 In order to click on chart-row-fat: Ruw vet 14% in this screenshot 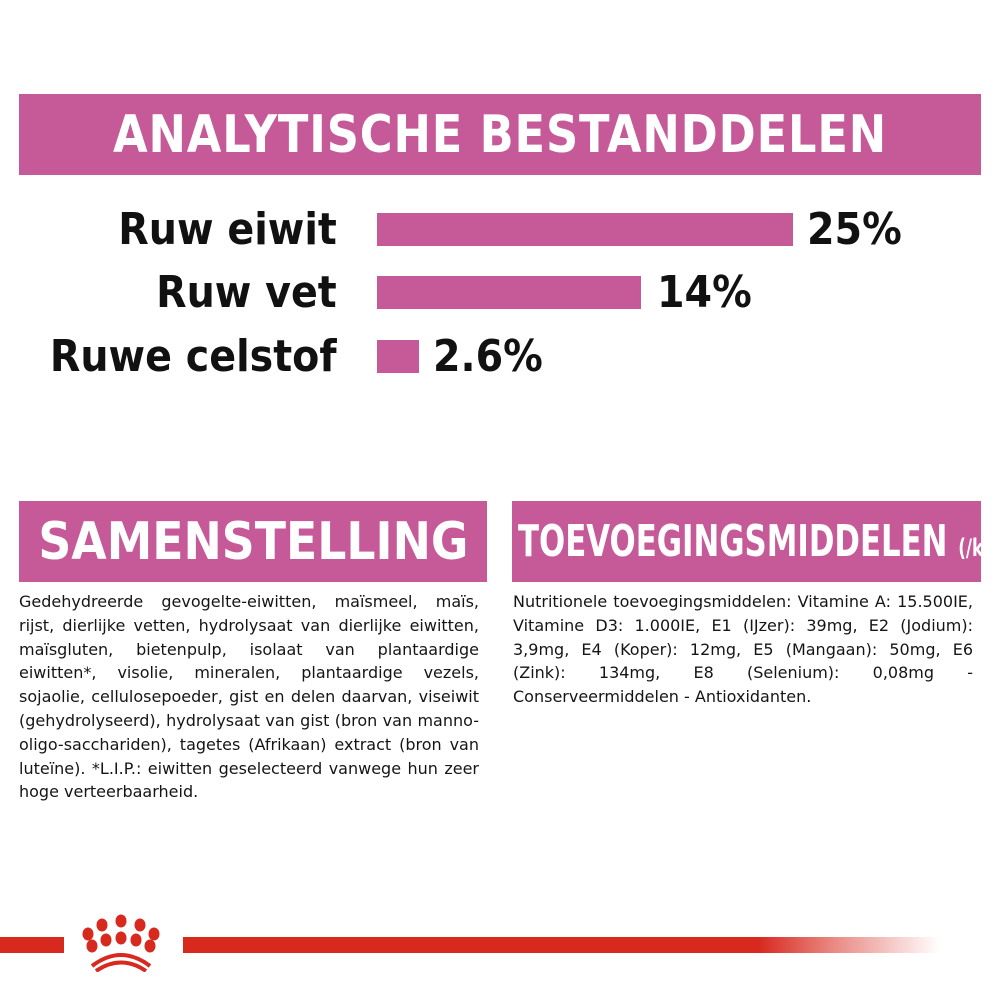, I will do `click(500, 293)`.